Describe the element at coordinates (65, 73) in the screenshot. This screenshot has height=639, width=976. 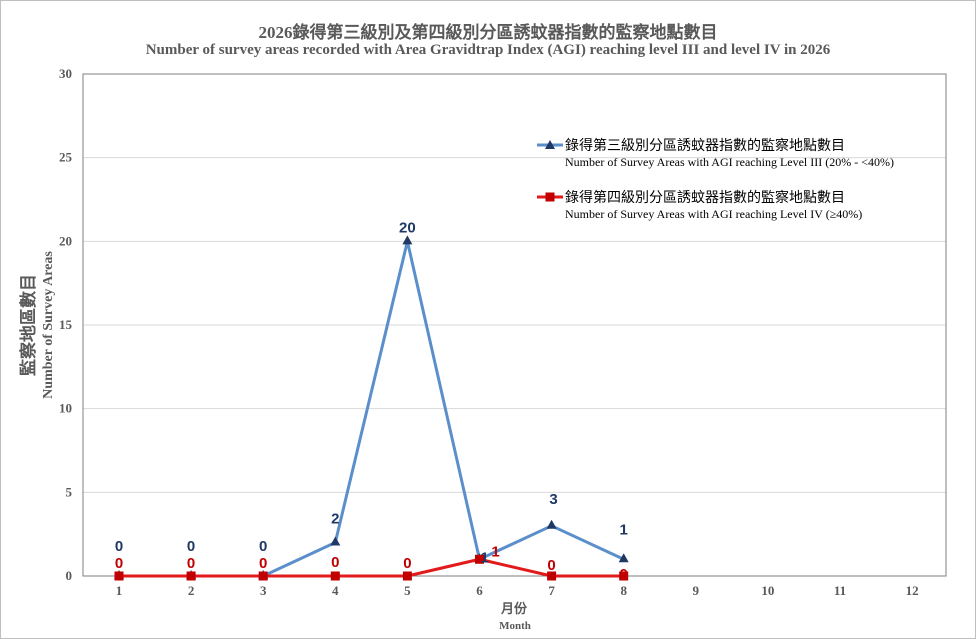
I see `y-tick-label: 30` at that location.